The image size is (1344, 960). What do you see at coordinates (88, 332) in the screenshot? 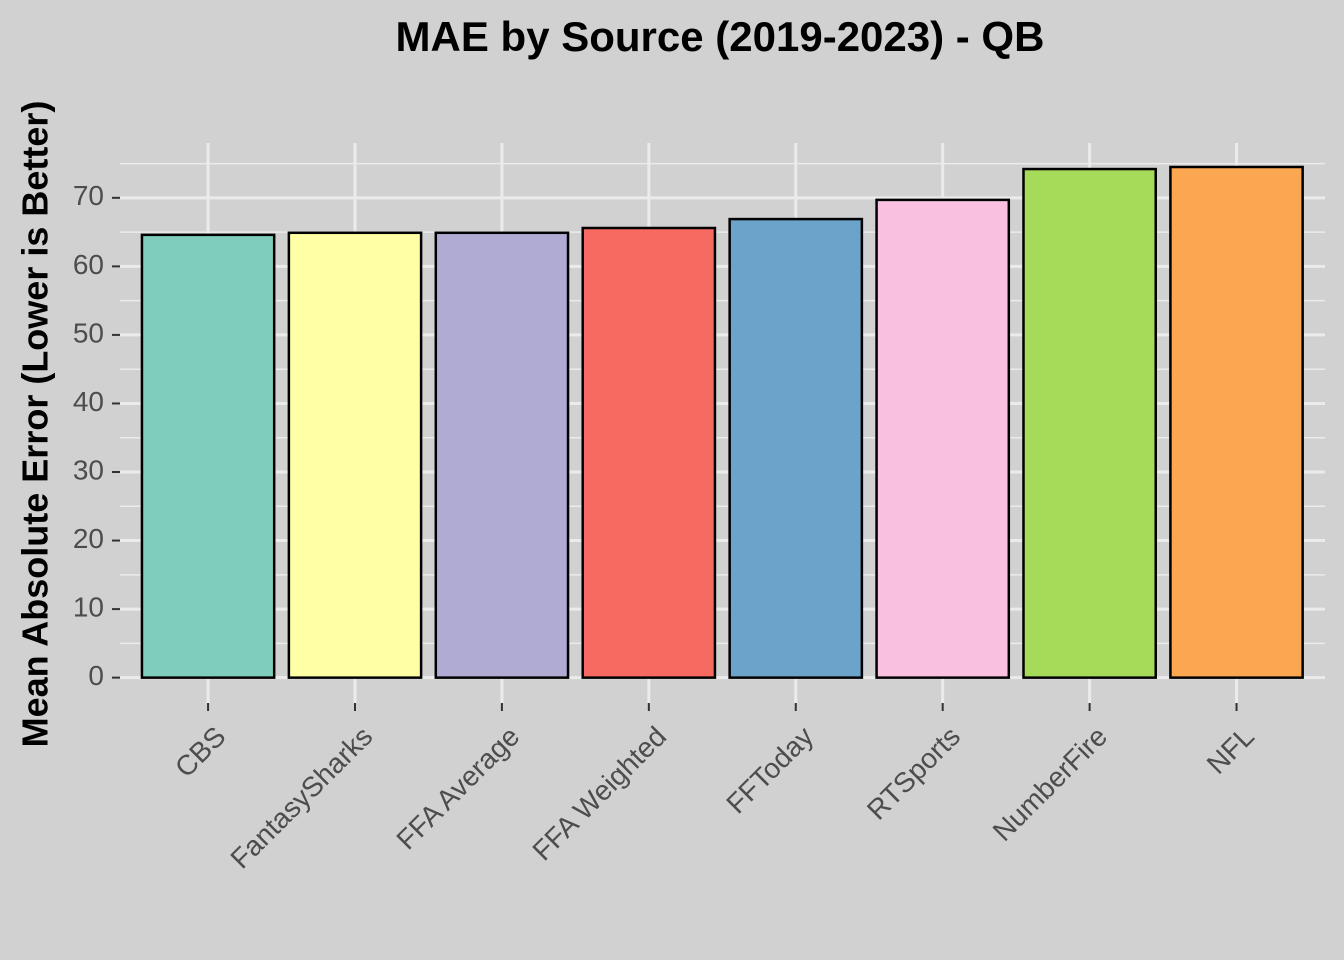
I see `y-tick-label: 50` at bounding box center [88, 332].